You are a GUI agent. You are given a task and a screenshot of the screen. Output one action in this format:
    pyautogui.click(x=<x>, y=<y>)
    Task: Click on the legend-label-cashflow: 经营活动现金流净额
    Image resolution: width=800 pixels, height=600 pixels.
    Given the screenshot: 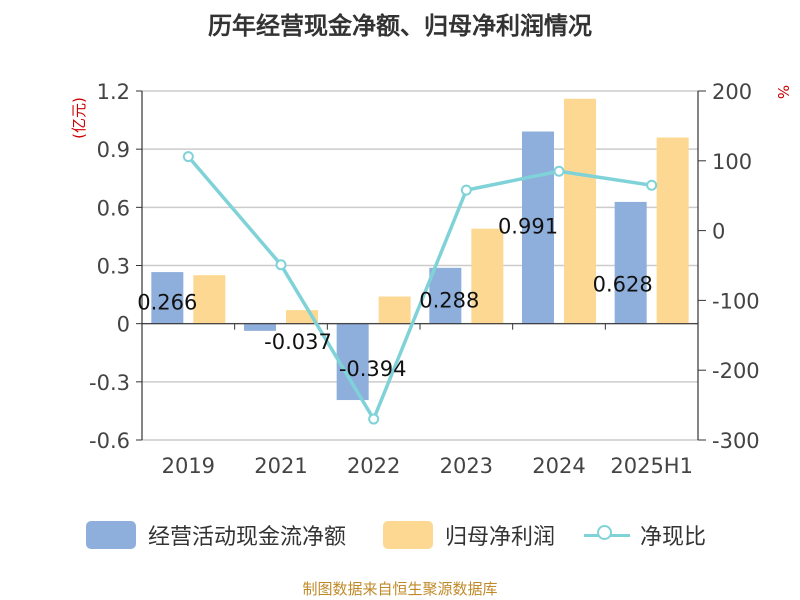 What is the action you would take?
    pyautogui.click(x=247, y=537)
    